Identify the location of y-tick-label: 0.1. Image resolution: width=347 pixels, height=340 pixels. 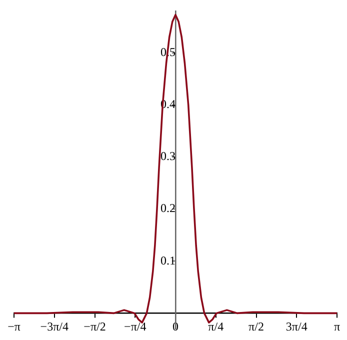
(168, 260).